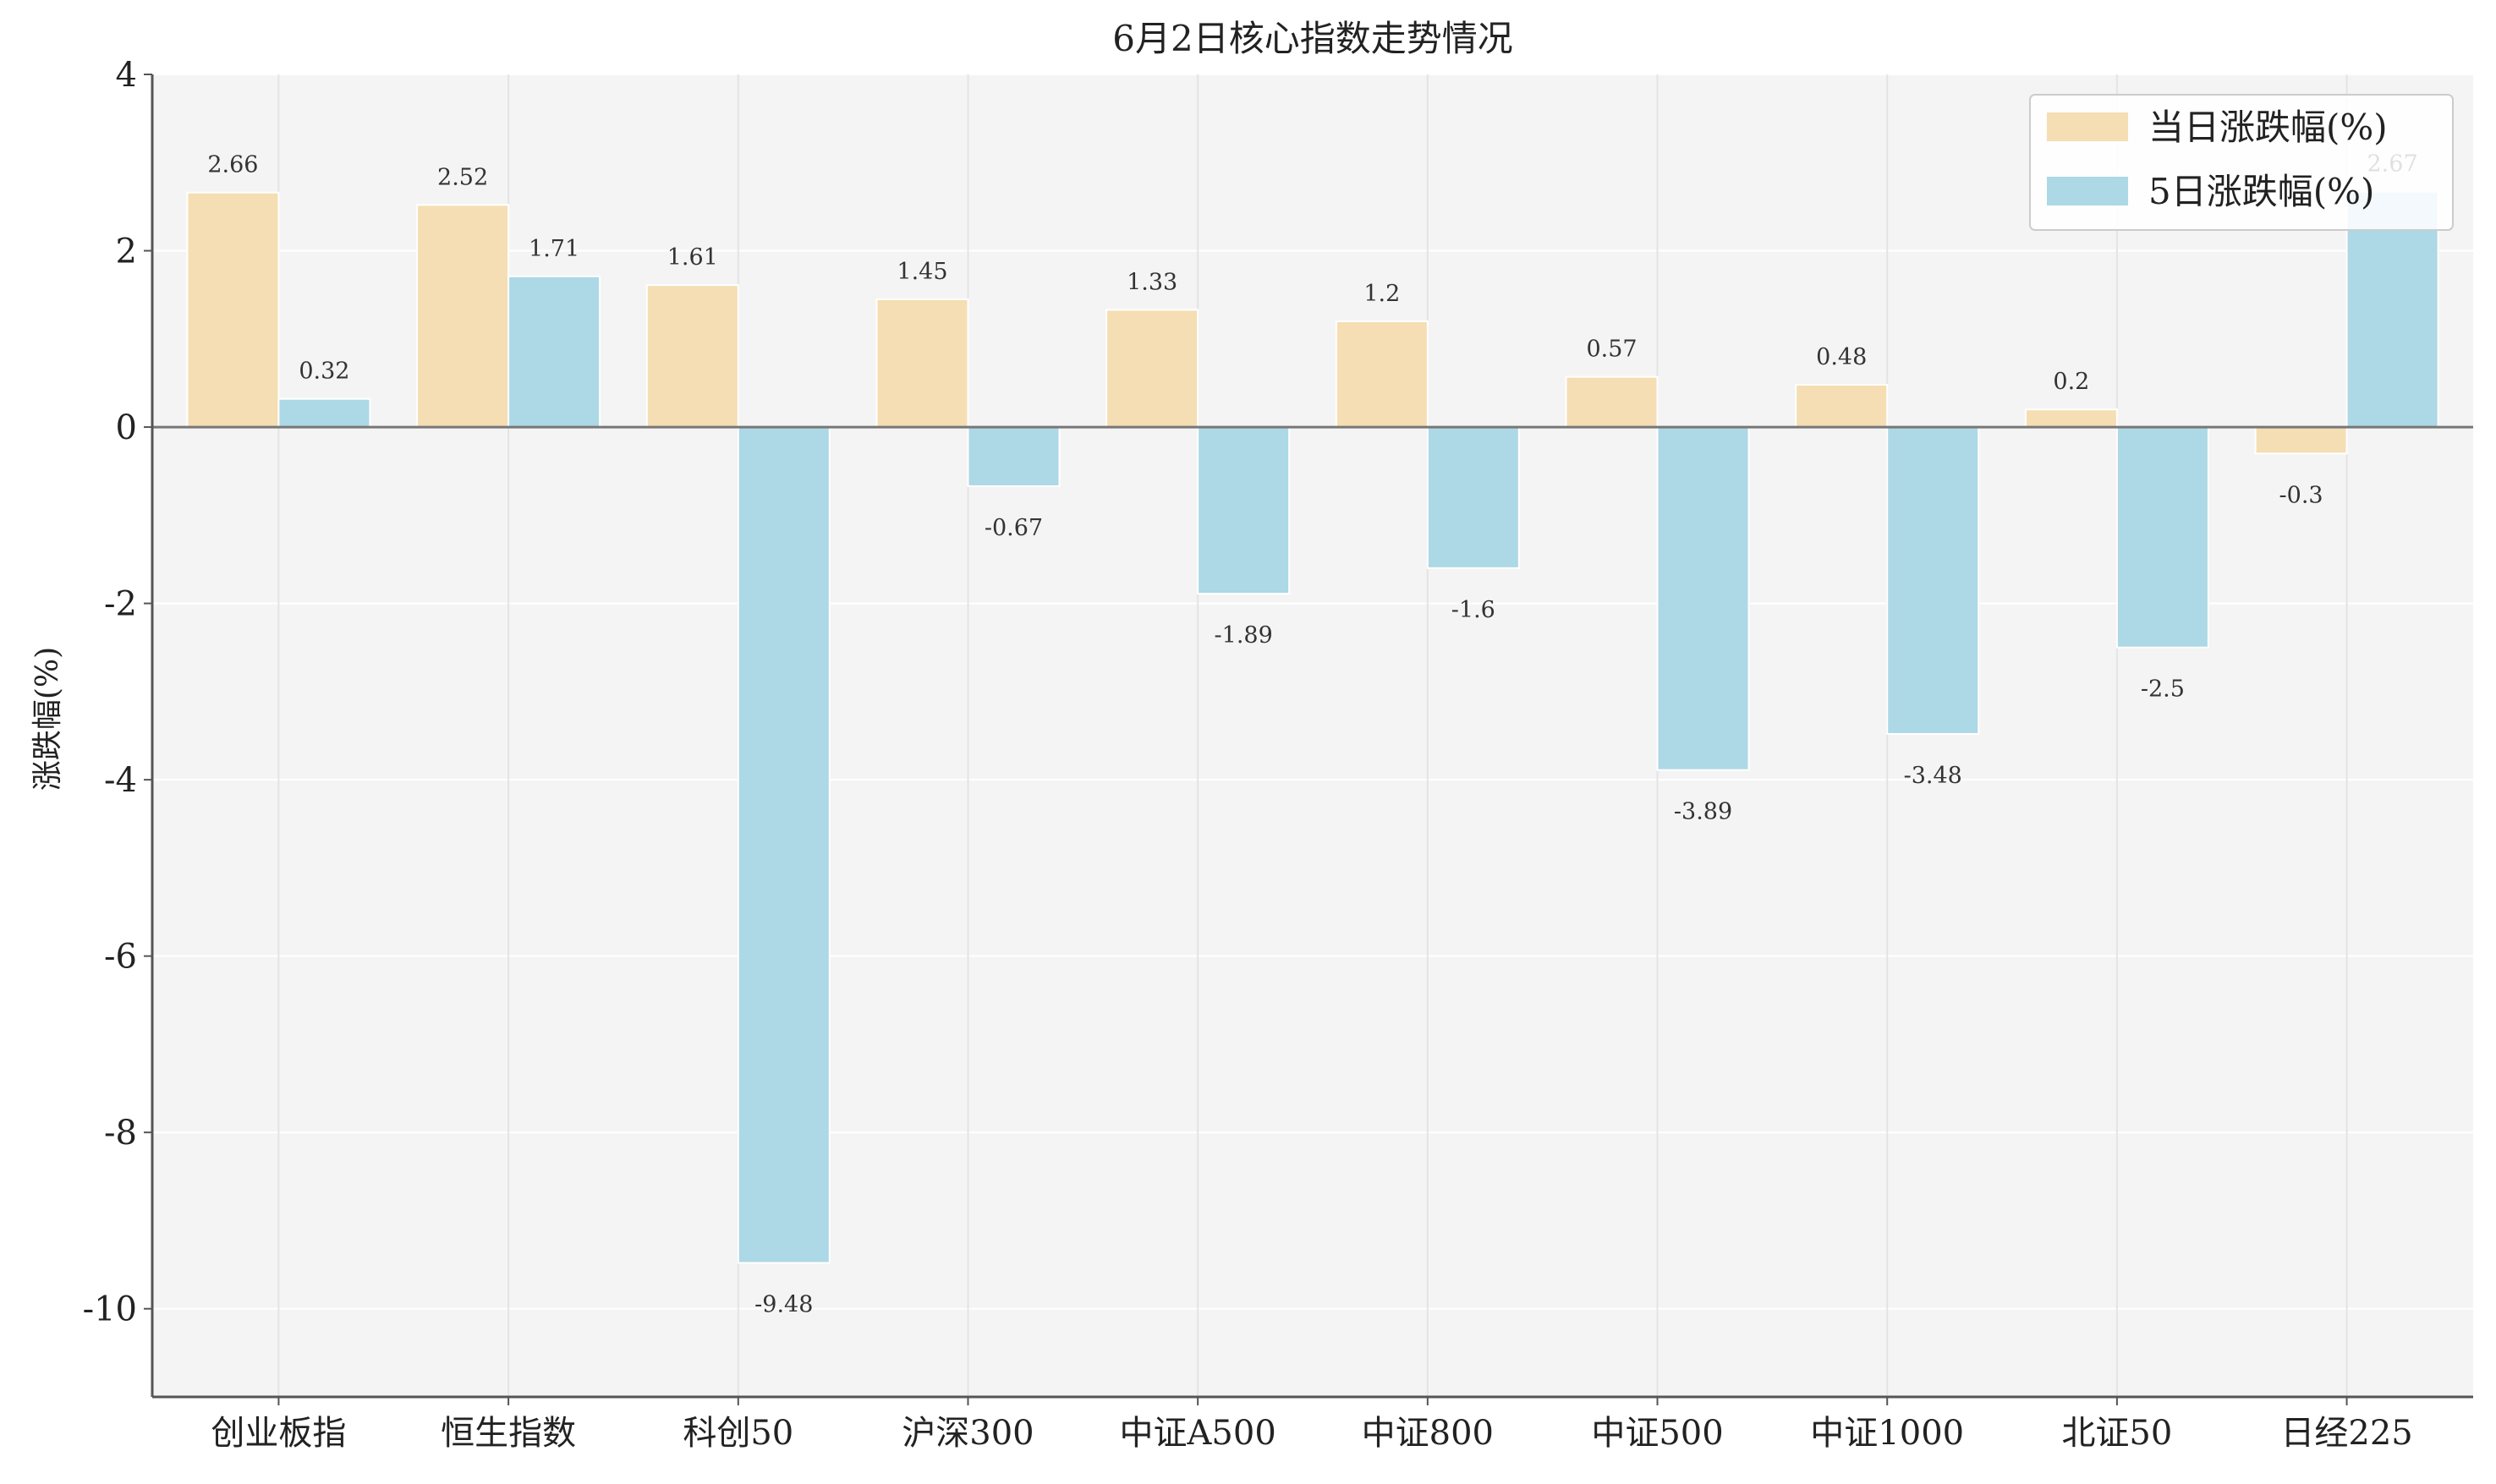  I want to click on data-label-5day-6: -3.89, so click(1703, 812).